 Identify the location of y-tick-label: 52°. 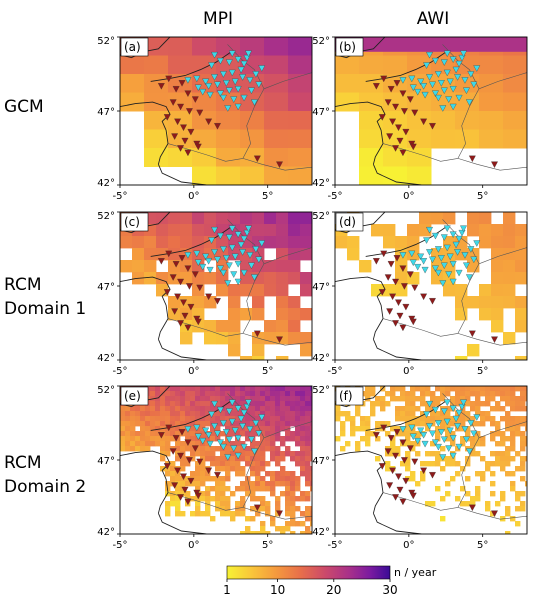
(106, 41).